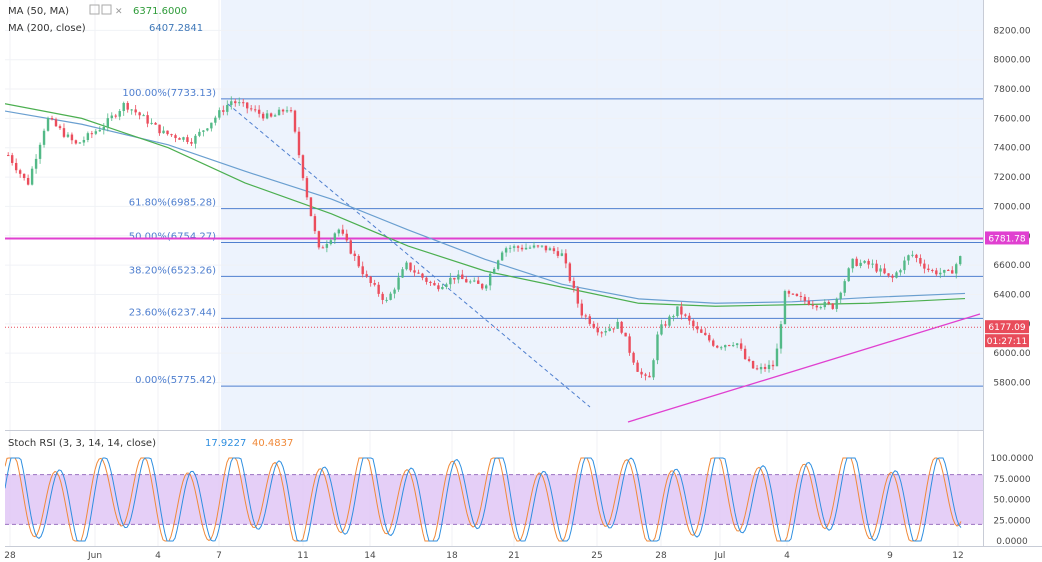 The width and height of the screenshot is (1042, 562). I want to click on fib-level-label: 61.80%(6985.28), so click(172, 203).